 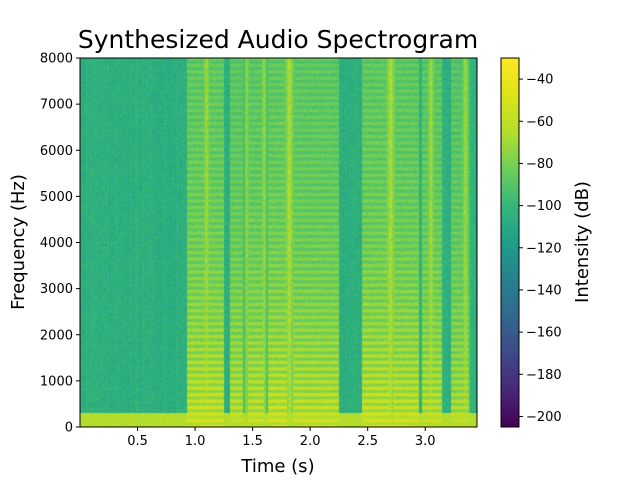 I want to click on colorbar-tick-label: −180, so click(x=544, y=375).